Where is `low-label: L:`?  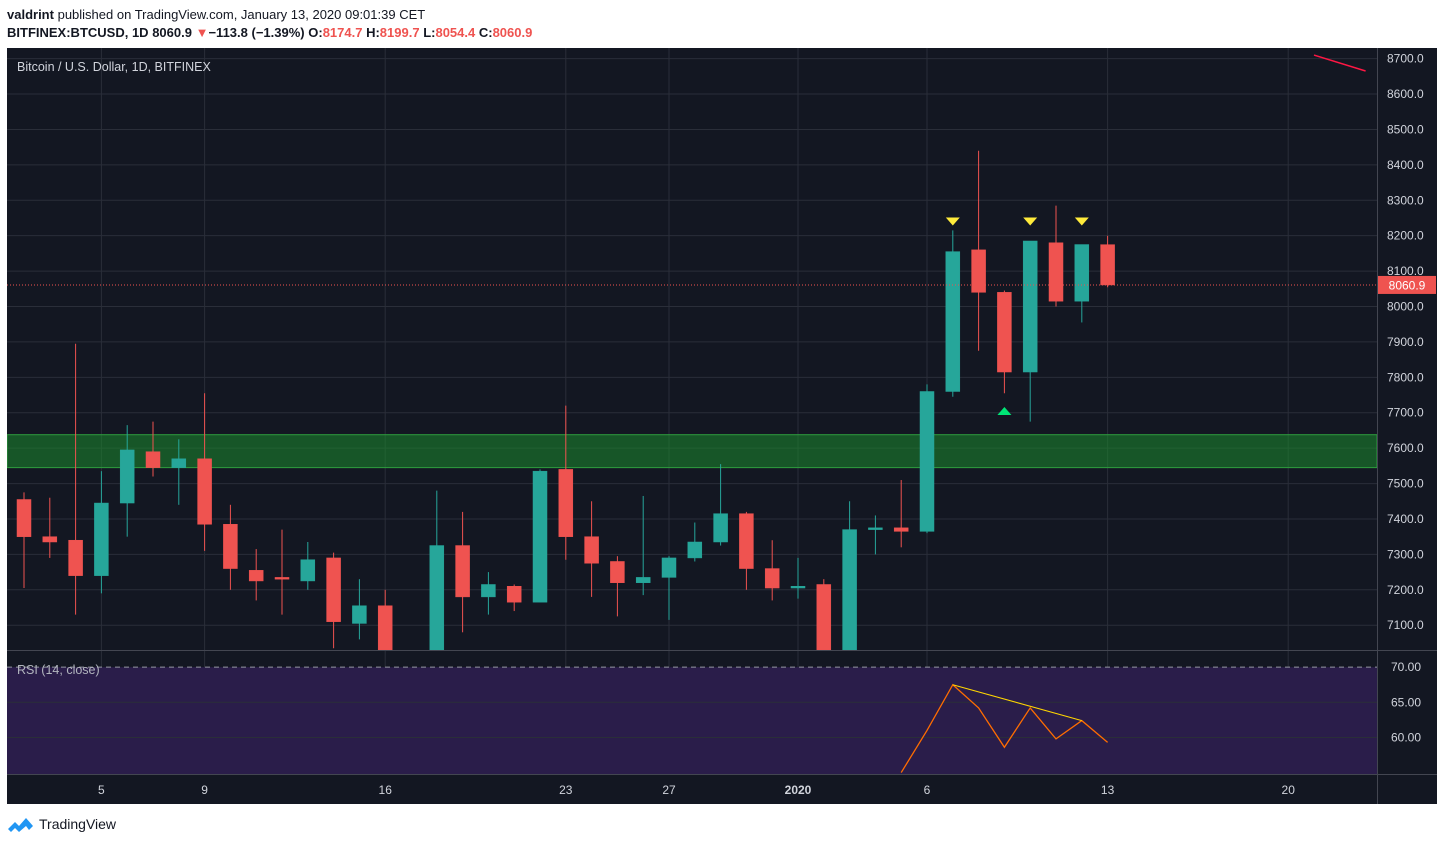
low-label: L: is located at coordinates (429, 32).